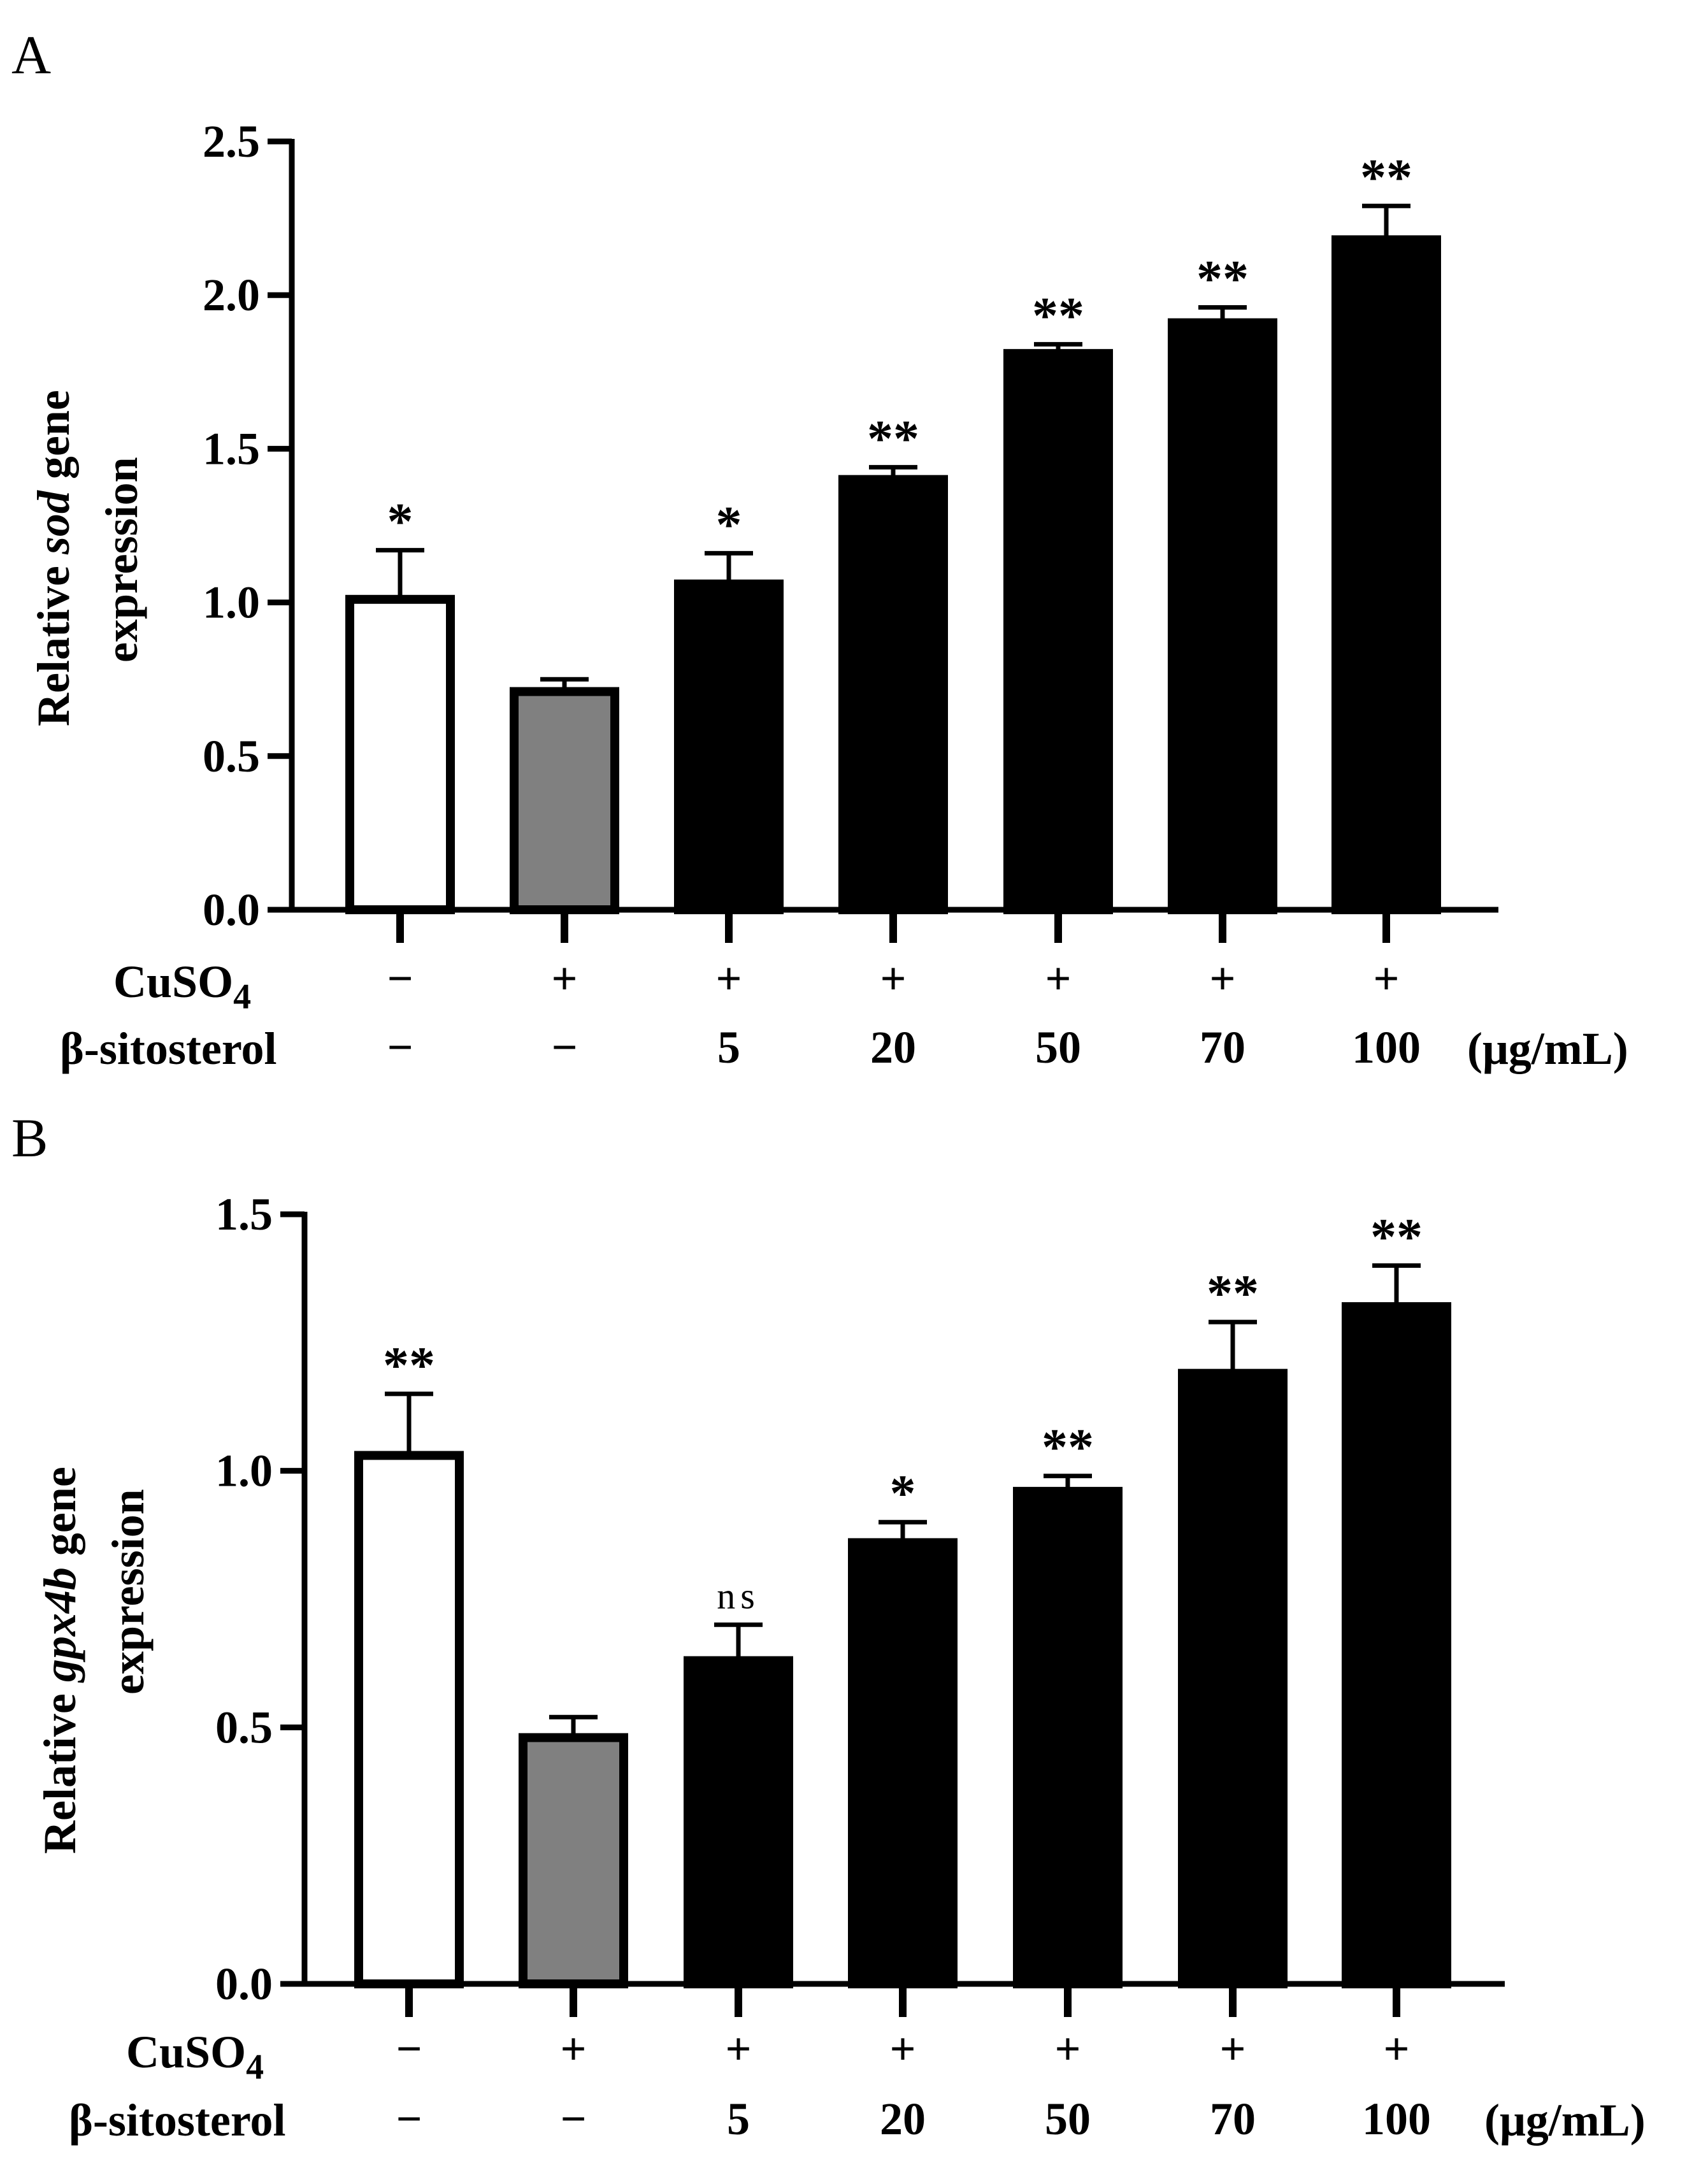 The height and width of the screenshot is (2168, 1708). I want to click on panel-b-ylabel-line2: expression, so click(128, 1592).